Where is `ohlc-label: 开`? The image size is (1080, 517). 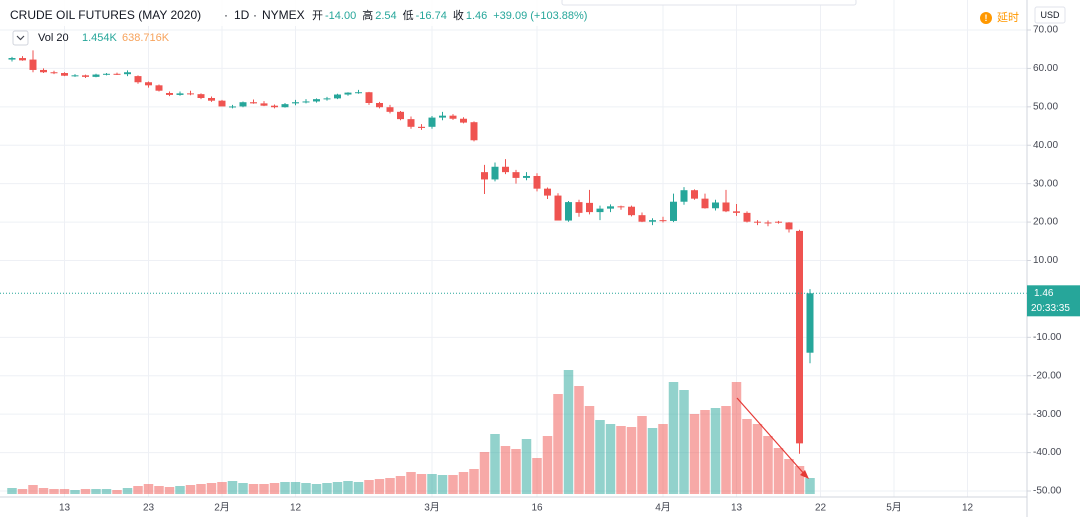 ohlc-label: 开 is located at coordinates (317, 16).